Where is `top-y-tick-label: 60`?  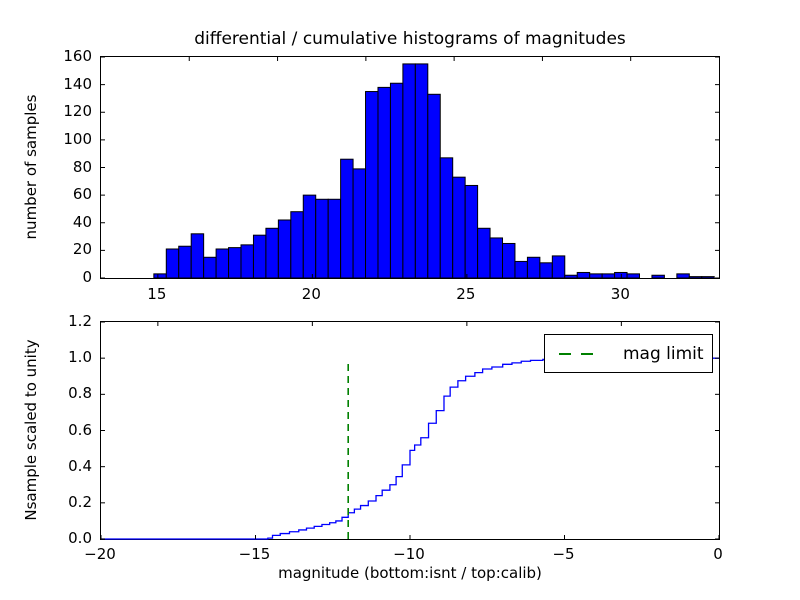 top-y-tick-label: 60 is located at coordinates (82, 194).